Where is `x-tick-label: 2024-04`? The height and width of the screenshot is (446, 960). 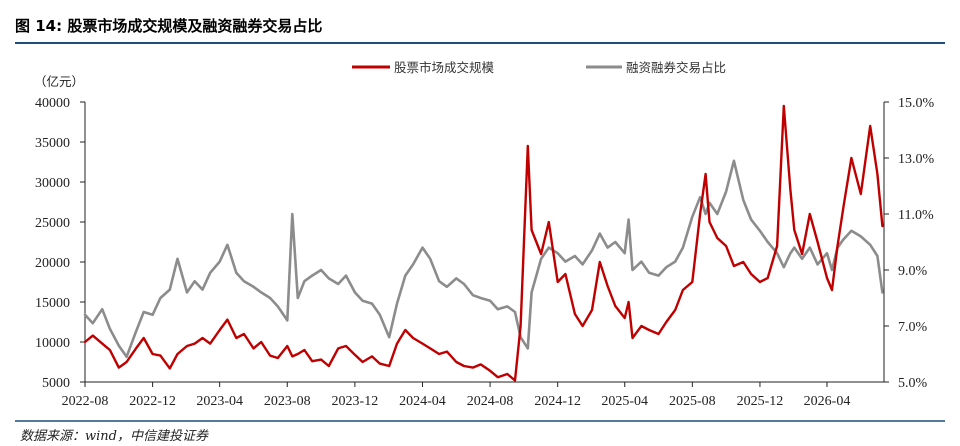 x-tick-label: 2024-04 is located at coordinates (422, 401).